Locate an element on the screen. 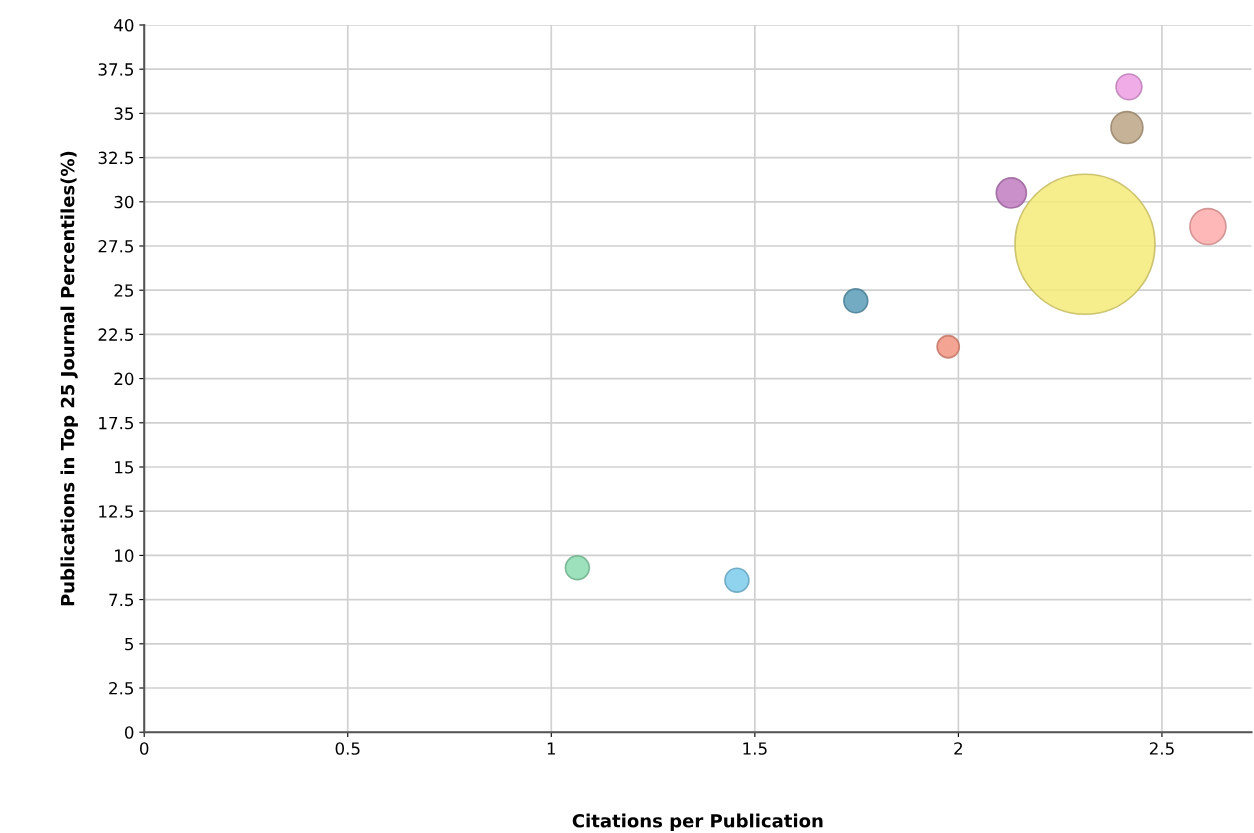 Image resolution: width=1254 pixels, height=833 pixels. y-tick-label: 22.5 is located at coordinates (116, 334).